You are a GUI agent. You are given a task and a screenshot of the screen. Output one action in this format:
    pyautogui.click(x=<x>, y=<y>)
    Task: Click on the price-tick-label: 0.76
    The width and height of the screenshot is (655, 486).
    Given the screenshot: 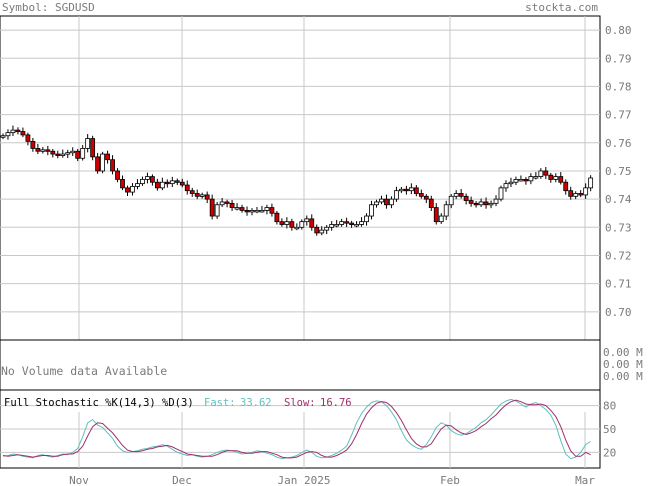 What is the action you would take?
    pyautogui.click(x=618, y=143)
    